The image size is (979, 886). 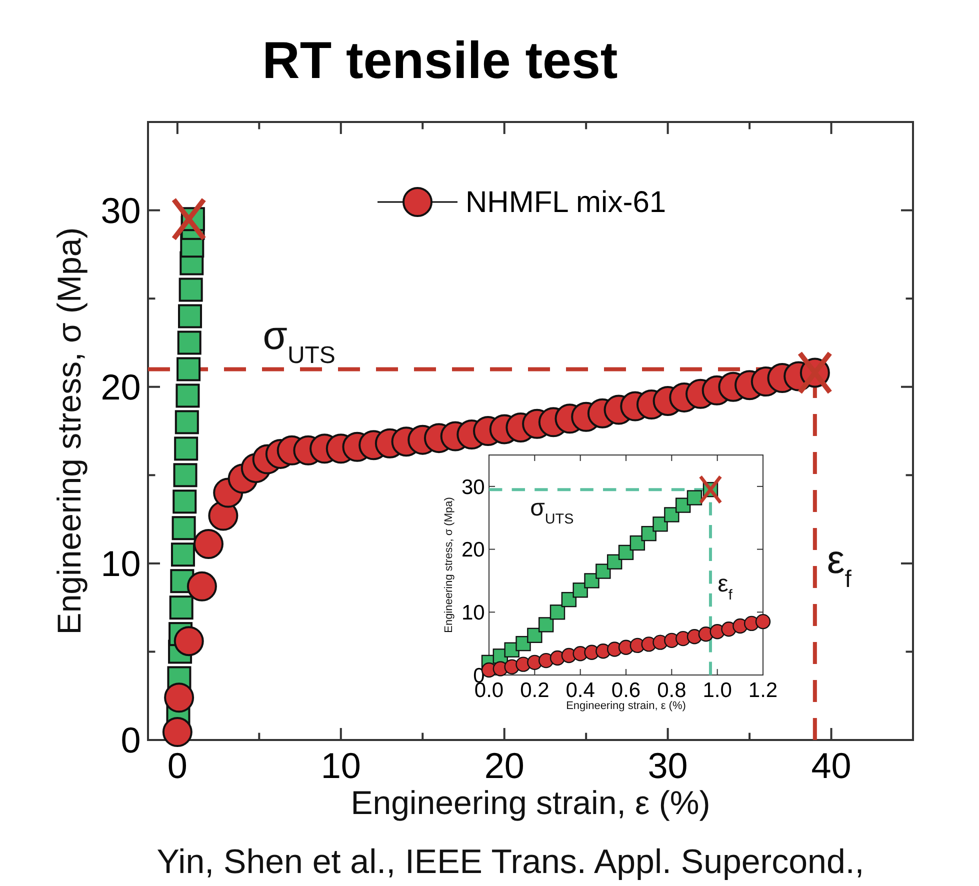 What do you see at coordinates (510, 862) in the screenshot?
I see `text: Yin, Shen et al., IEEE Trans. Appl. Supercond.,` at bounding box center [510, 862].